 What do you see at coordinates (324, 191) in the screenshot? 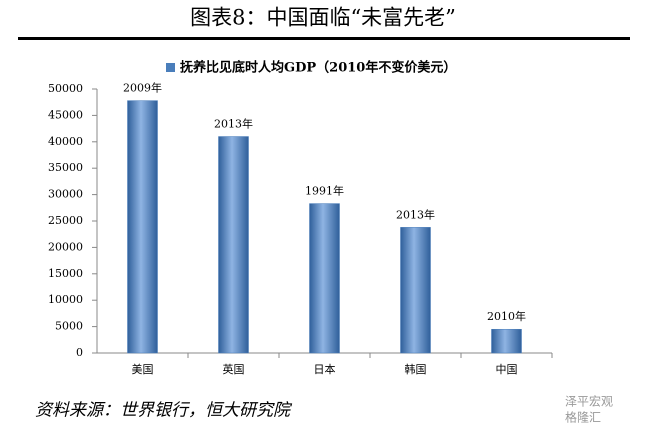
I see `bar-annotation: 1991年` at bounding box center [324, 191].